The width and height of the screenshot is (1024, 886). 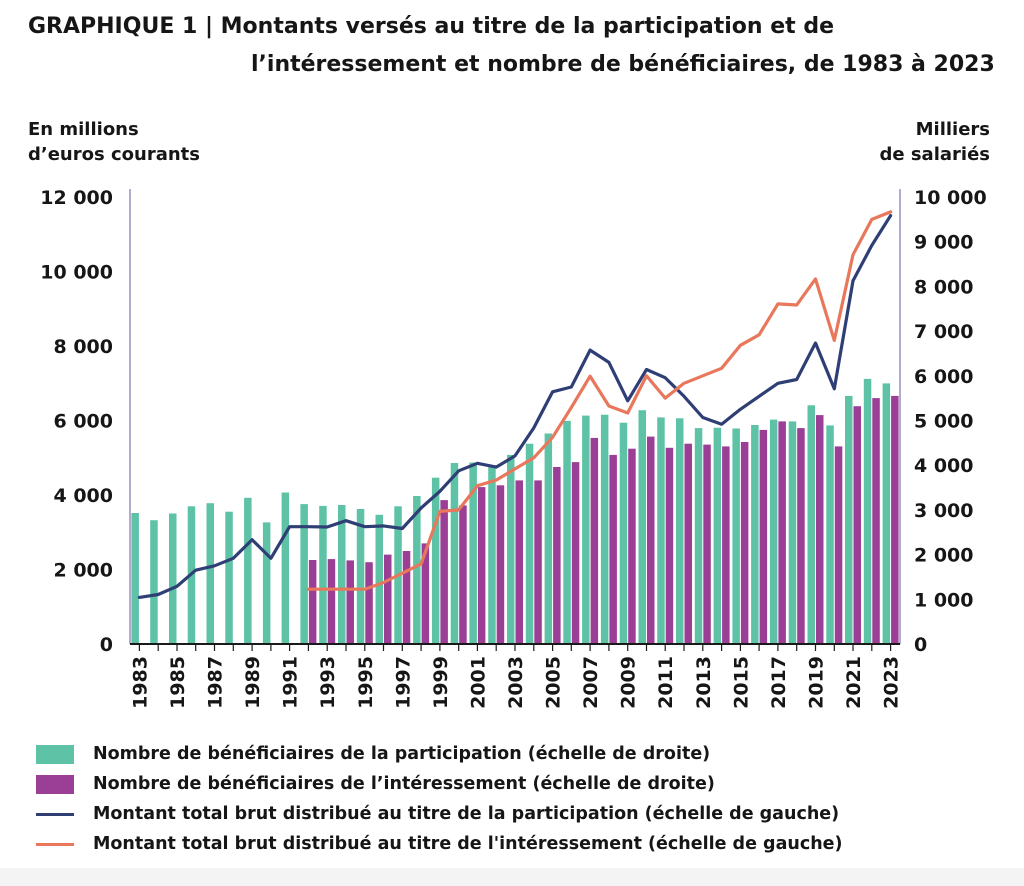 I want to click on bar-participation-1988, so click(x=229, y=577).